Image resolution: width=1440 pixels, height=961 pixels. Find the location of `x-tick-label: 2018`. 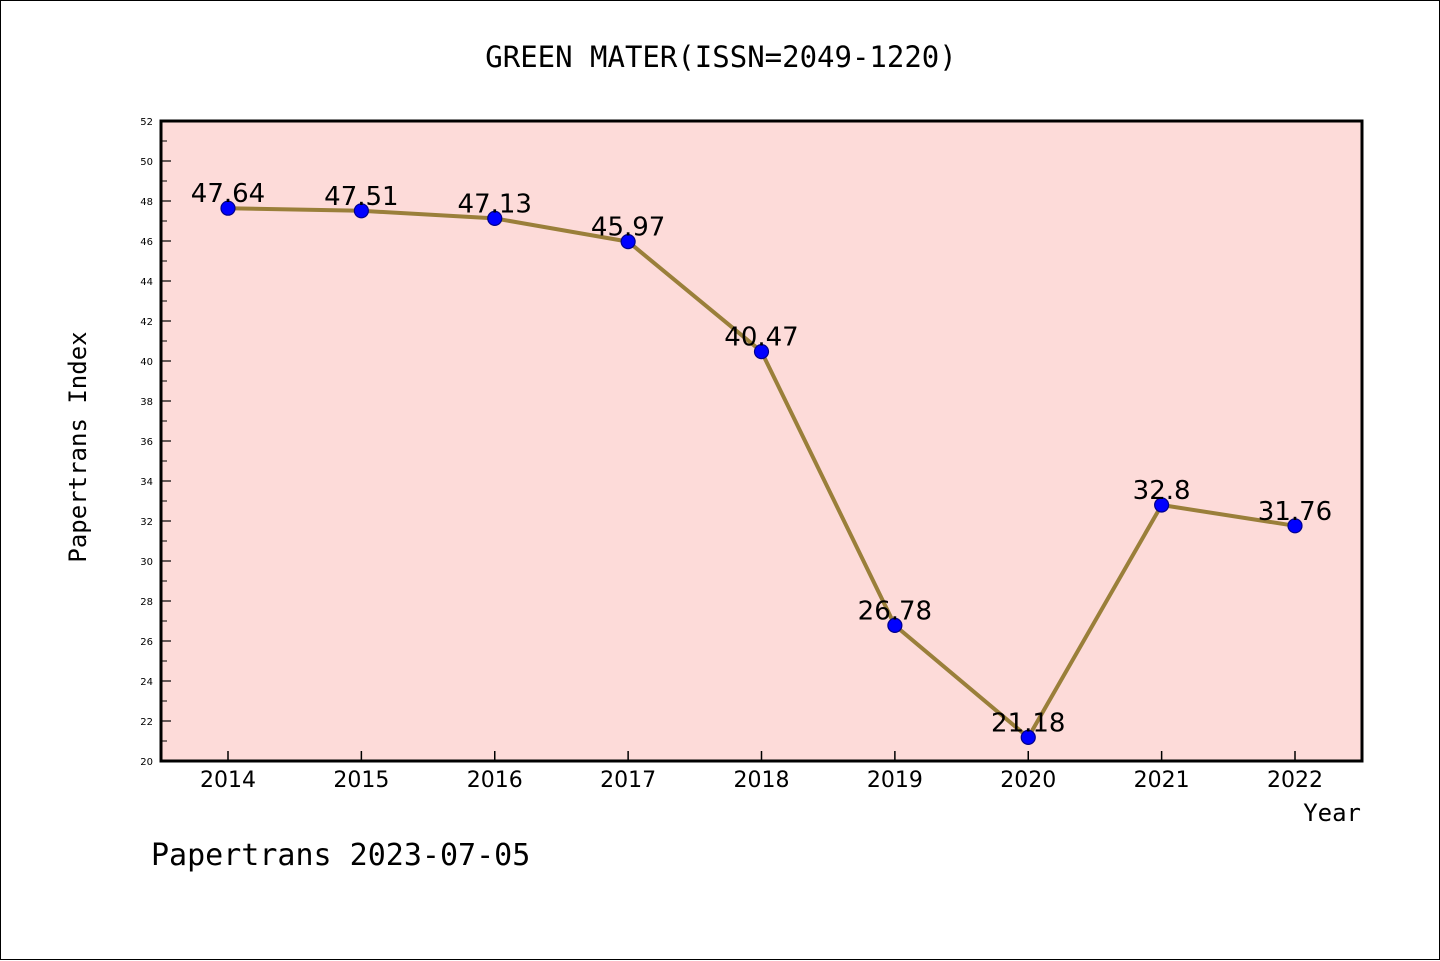

x-tick-label: 2018 is located at coordinates (762, 780).